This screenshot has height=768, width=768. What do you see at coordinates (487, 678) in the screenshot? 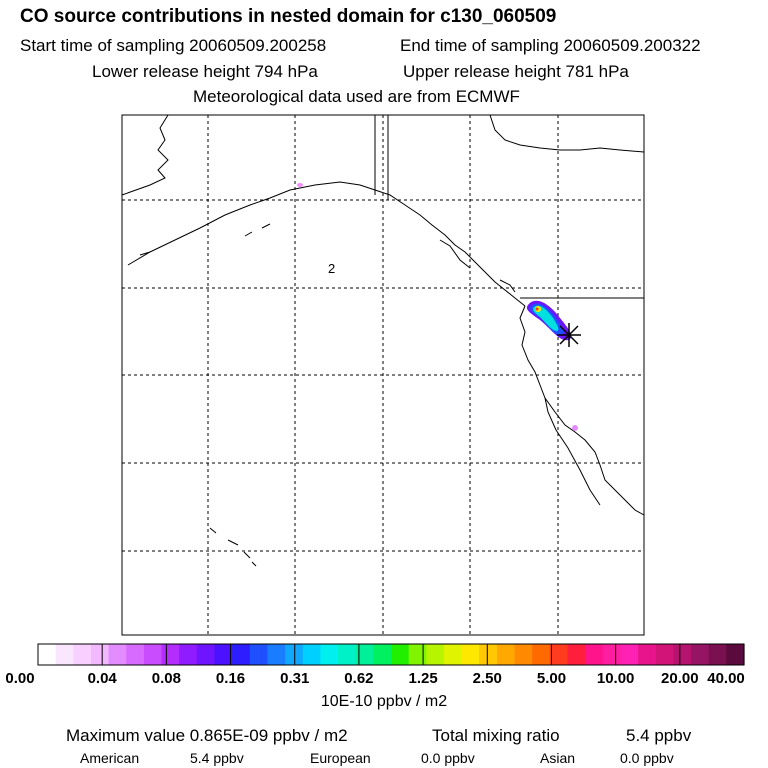
I see `colorbar-tick-label: 2.50` at bounding box center [487, 678].